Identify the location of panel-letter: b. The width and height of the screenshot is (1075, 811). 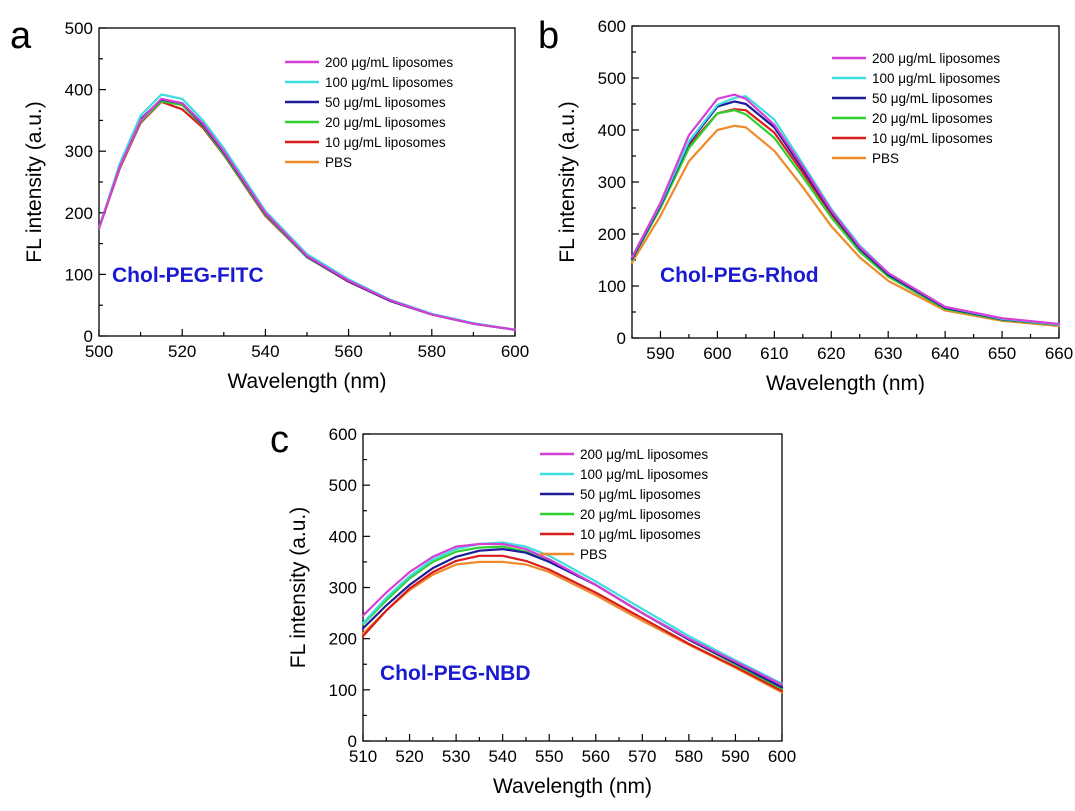
(548, 36).